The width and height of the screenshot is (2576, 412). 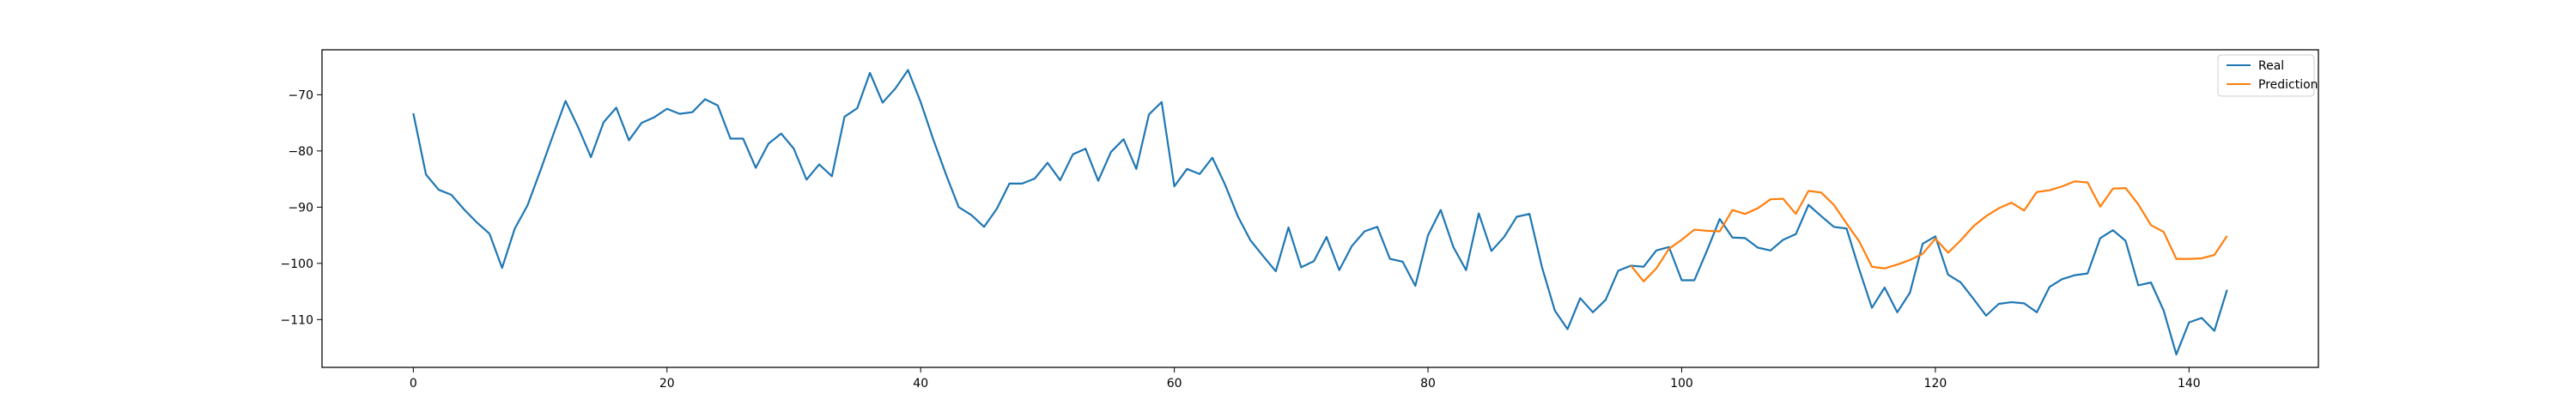 I want to click on x-tick-label: 80, so click(x=1428, y=384).